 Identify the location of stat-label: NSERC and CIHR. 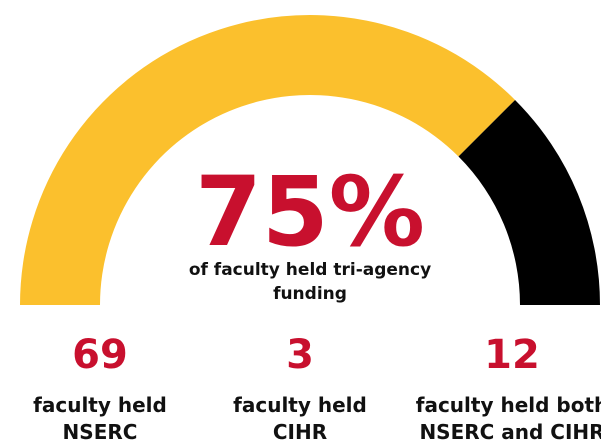
(510, 430).